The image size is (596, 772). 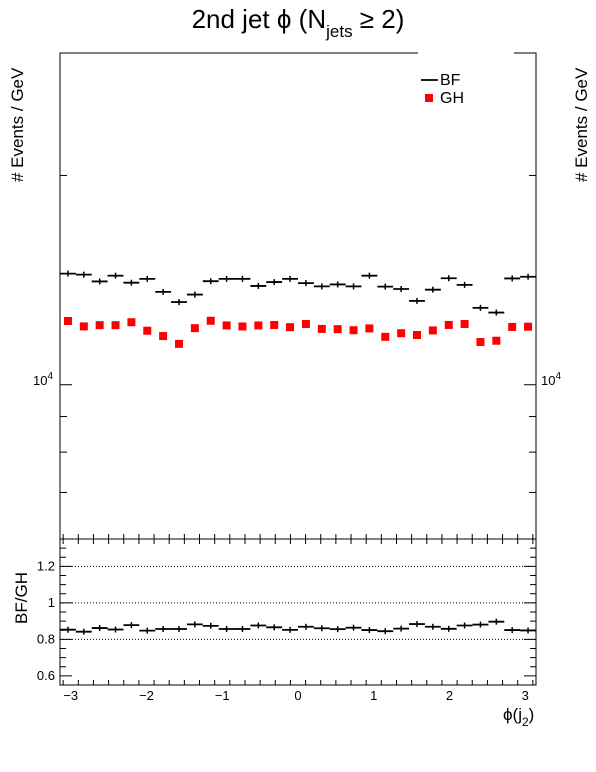 I want to click on ratio-y-tick-label: 0.8, so click(x=46, y=638).